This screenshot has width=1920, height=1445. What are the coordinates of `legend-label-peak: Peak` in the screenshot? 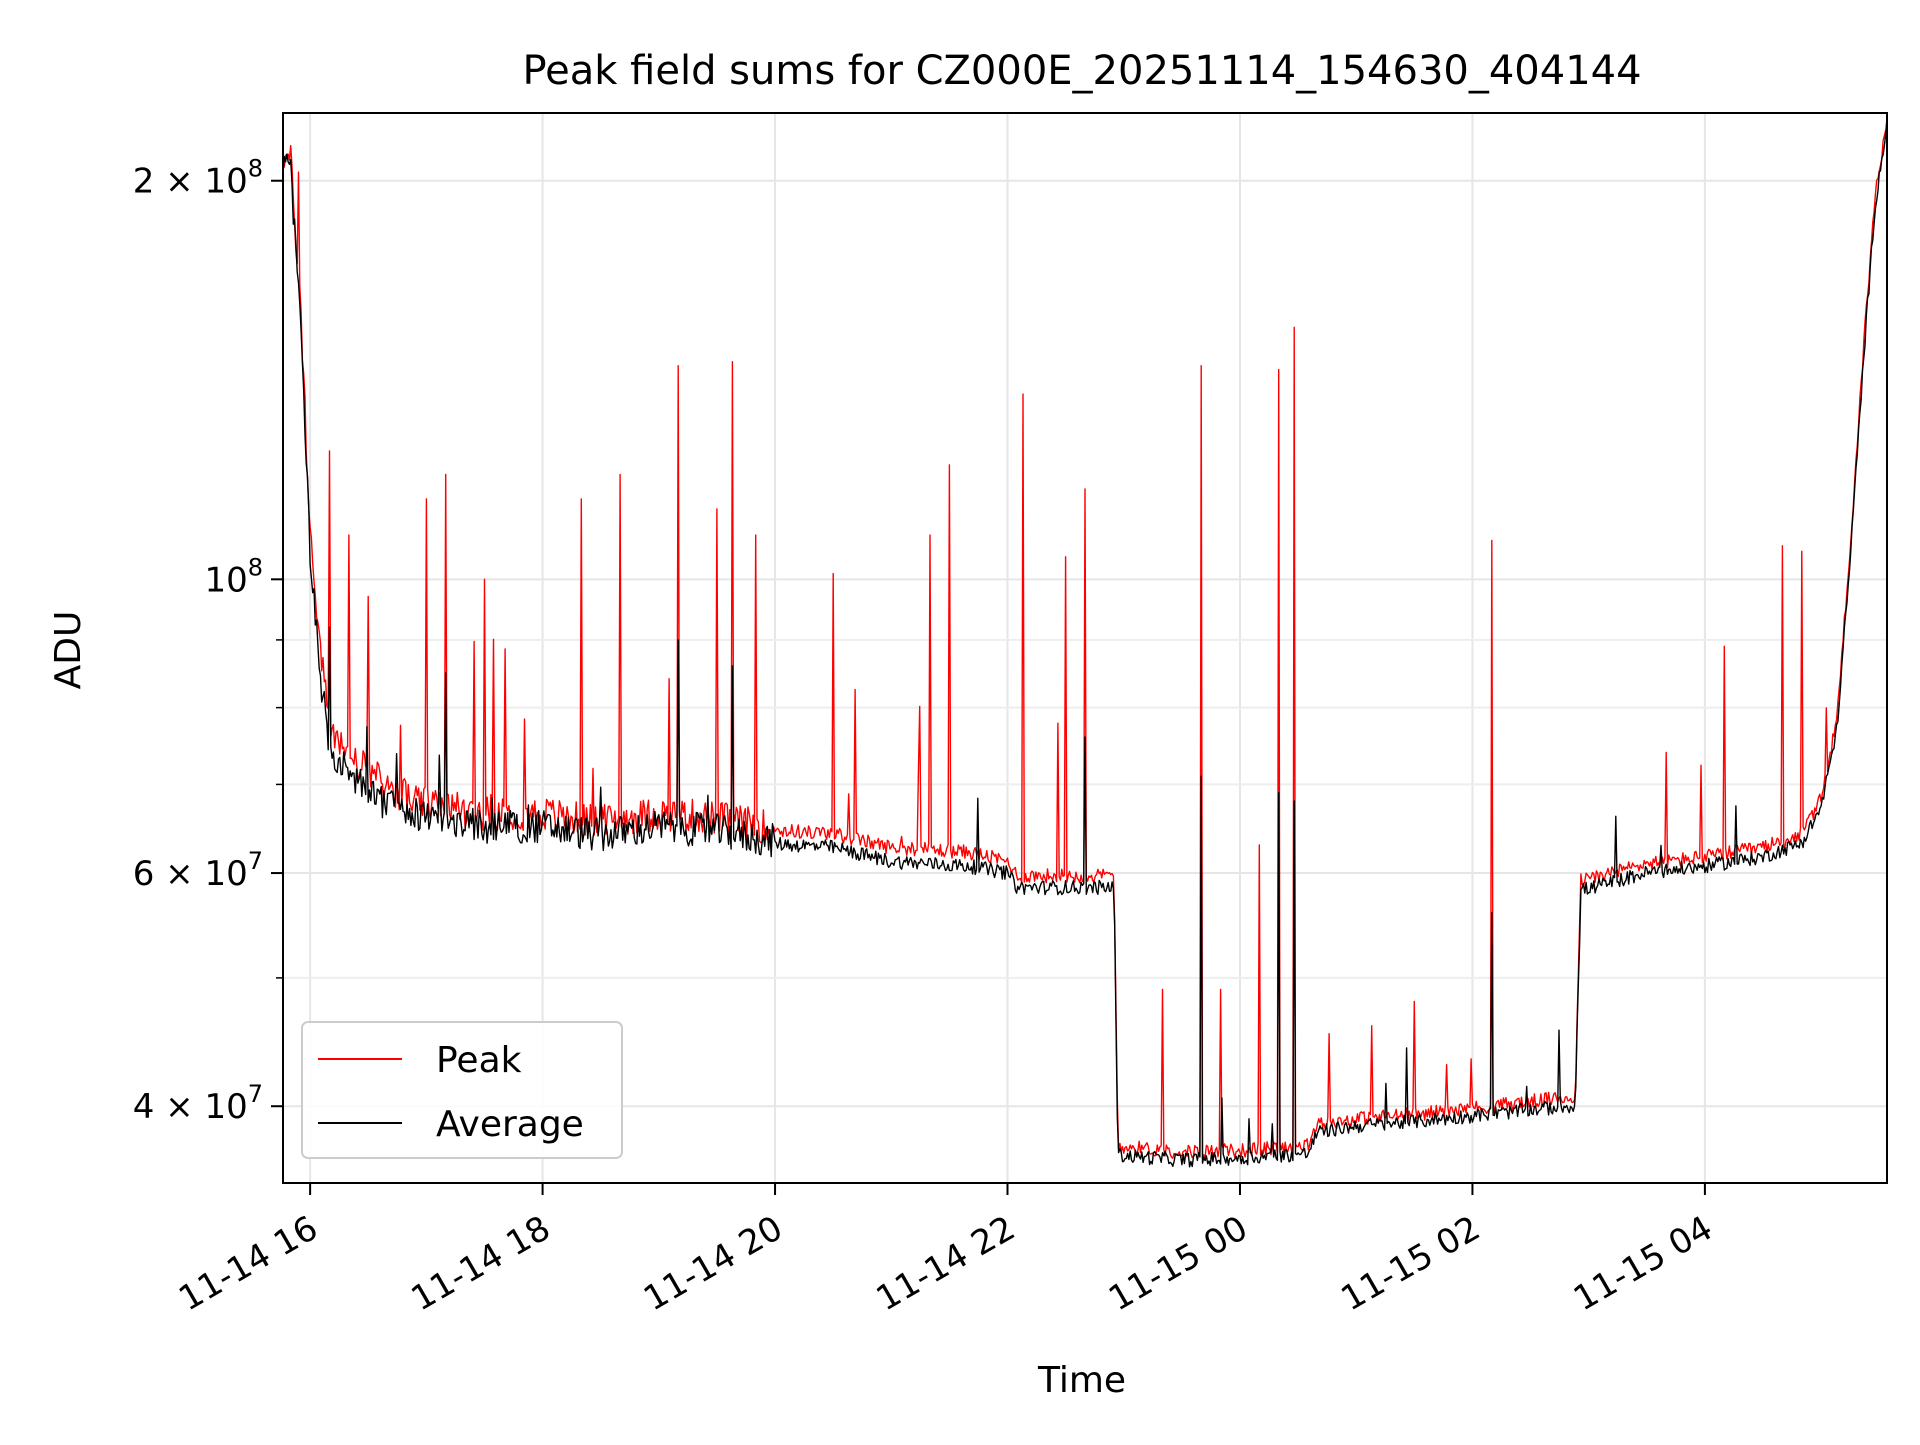 It's located at (479, 1060).